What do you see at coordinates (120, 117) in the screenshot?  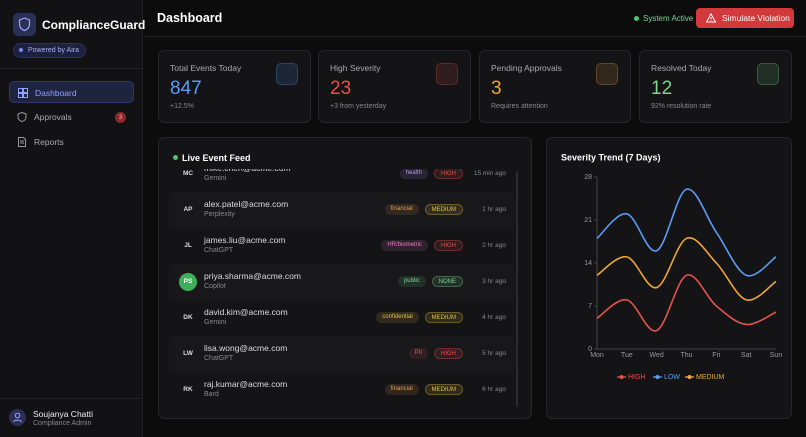 I see `nav-badge: 3` at bounding box center [120, 117].